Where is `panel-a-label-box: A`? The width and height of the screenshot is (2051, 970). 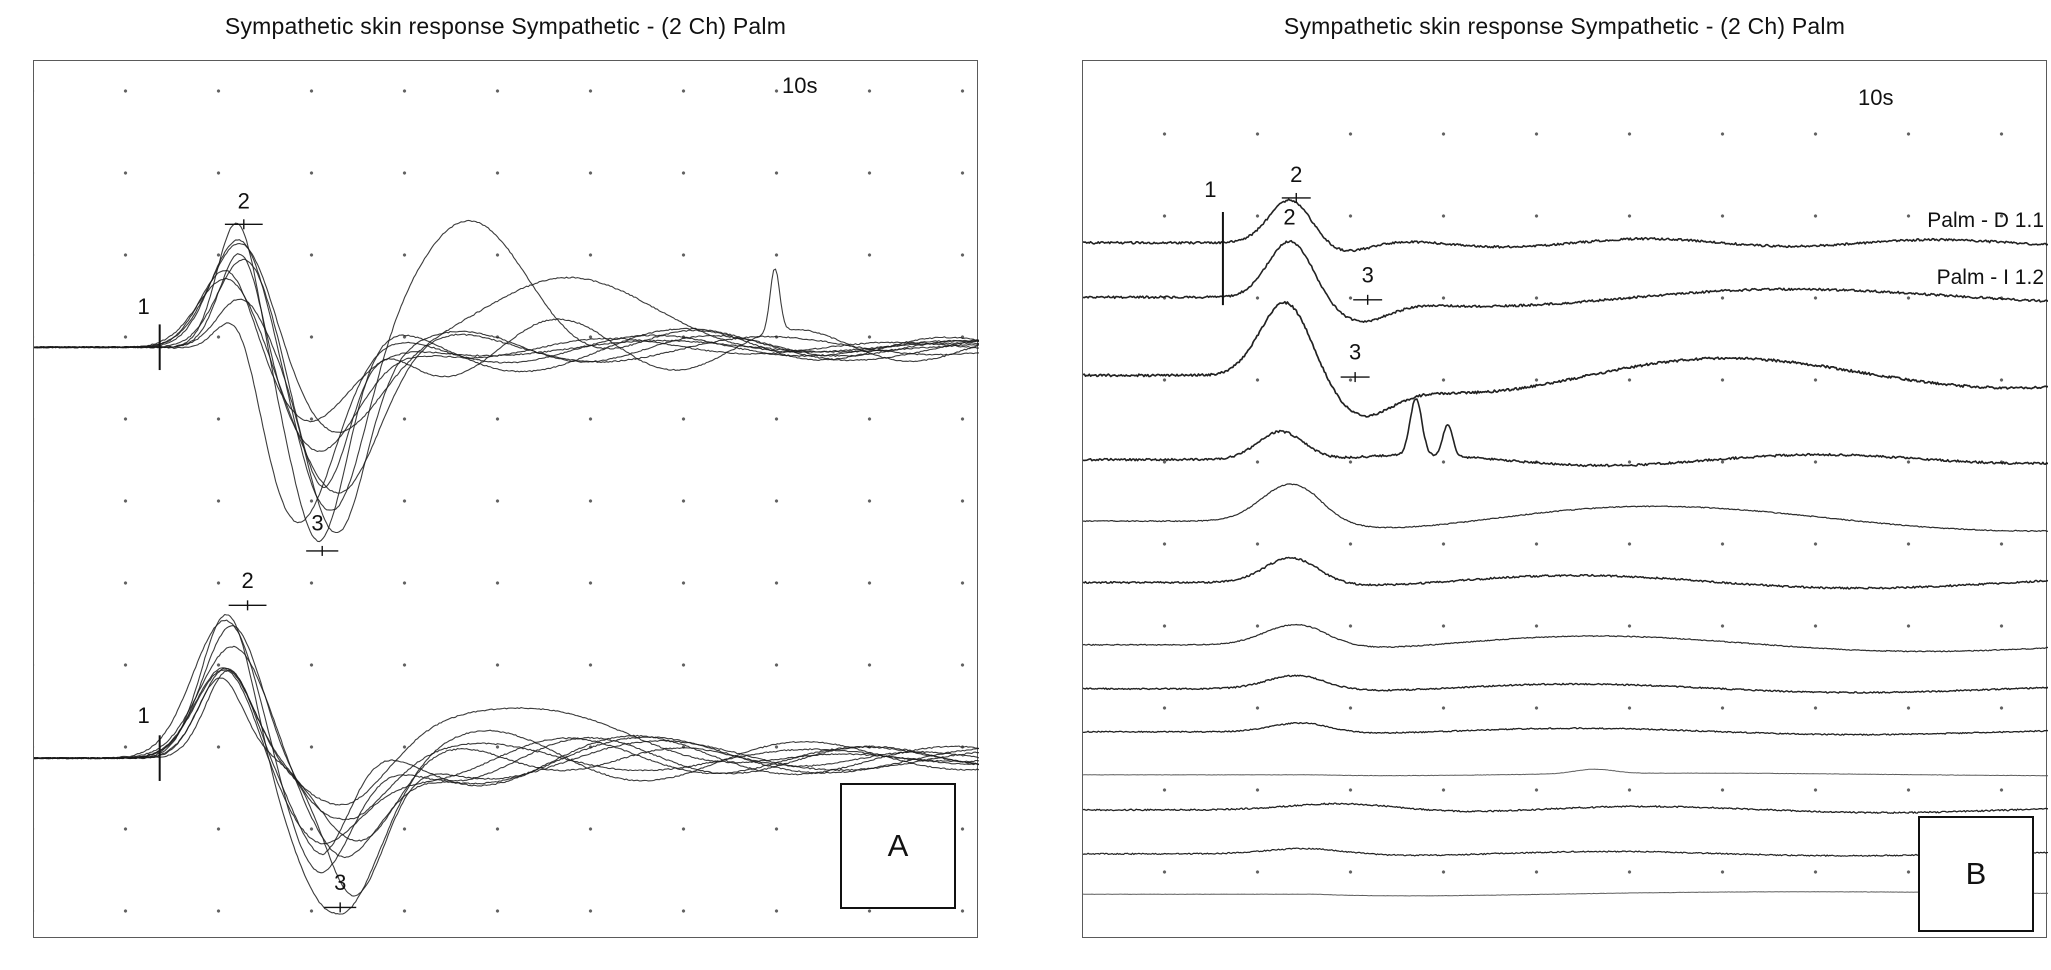
panel-a-label-box: A is located at coordinates (898, 846).